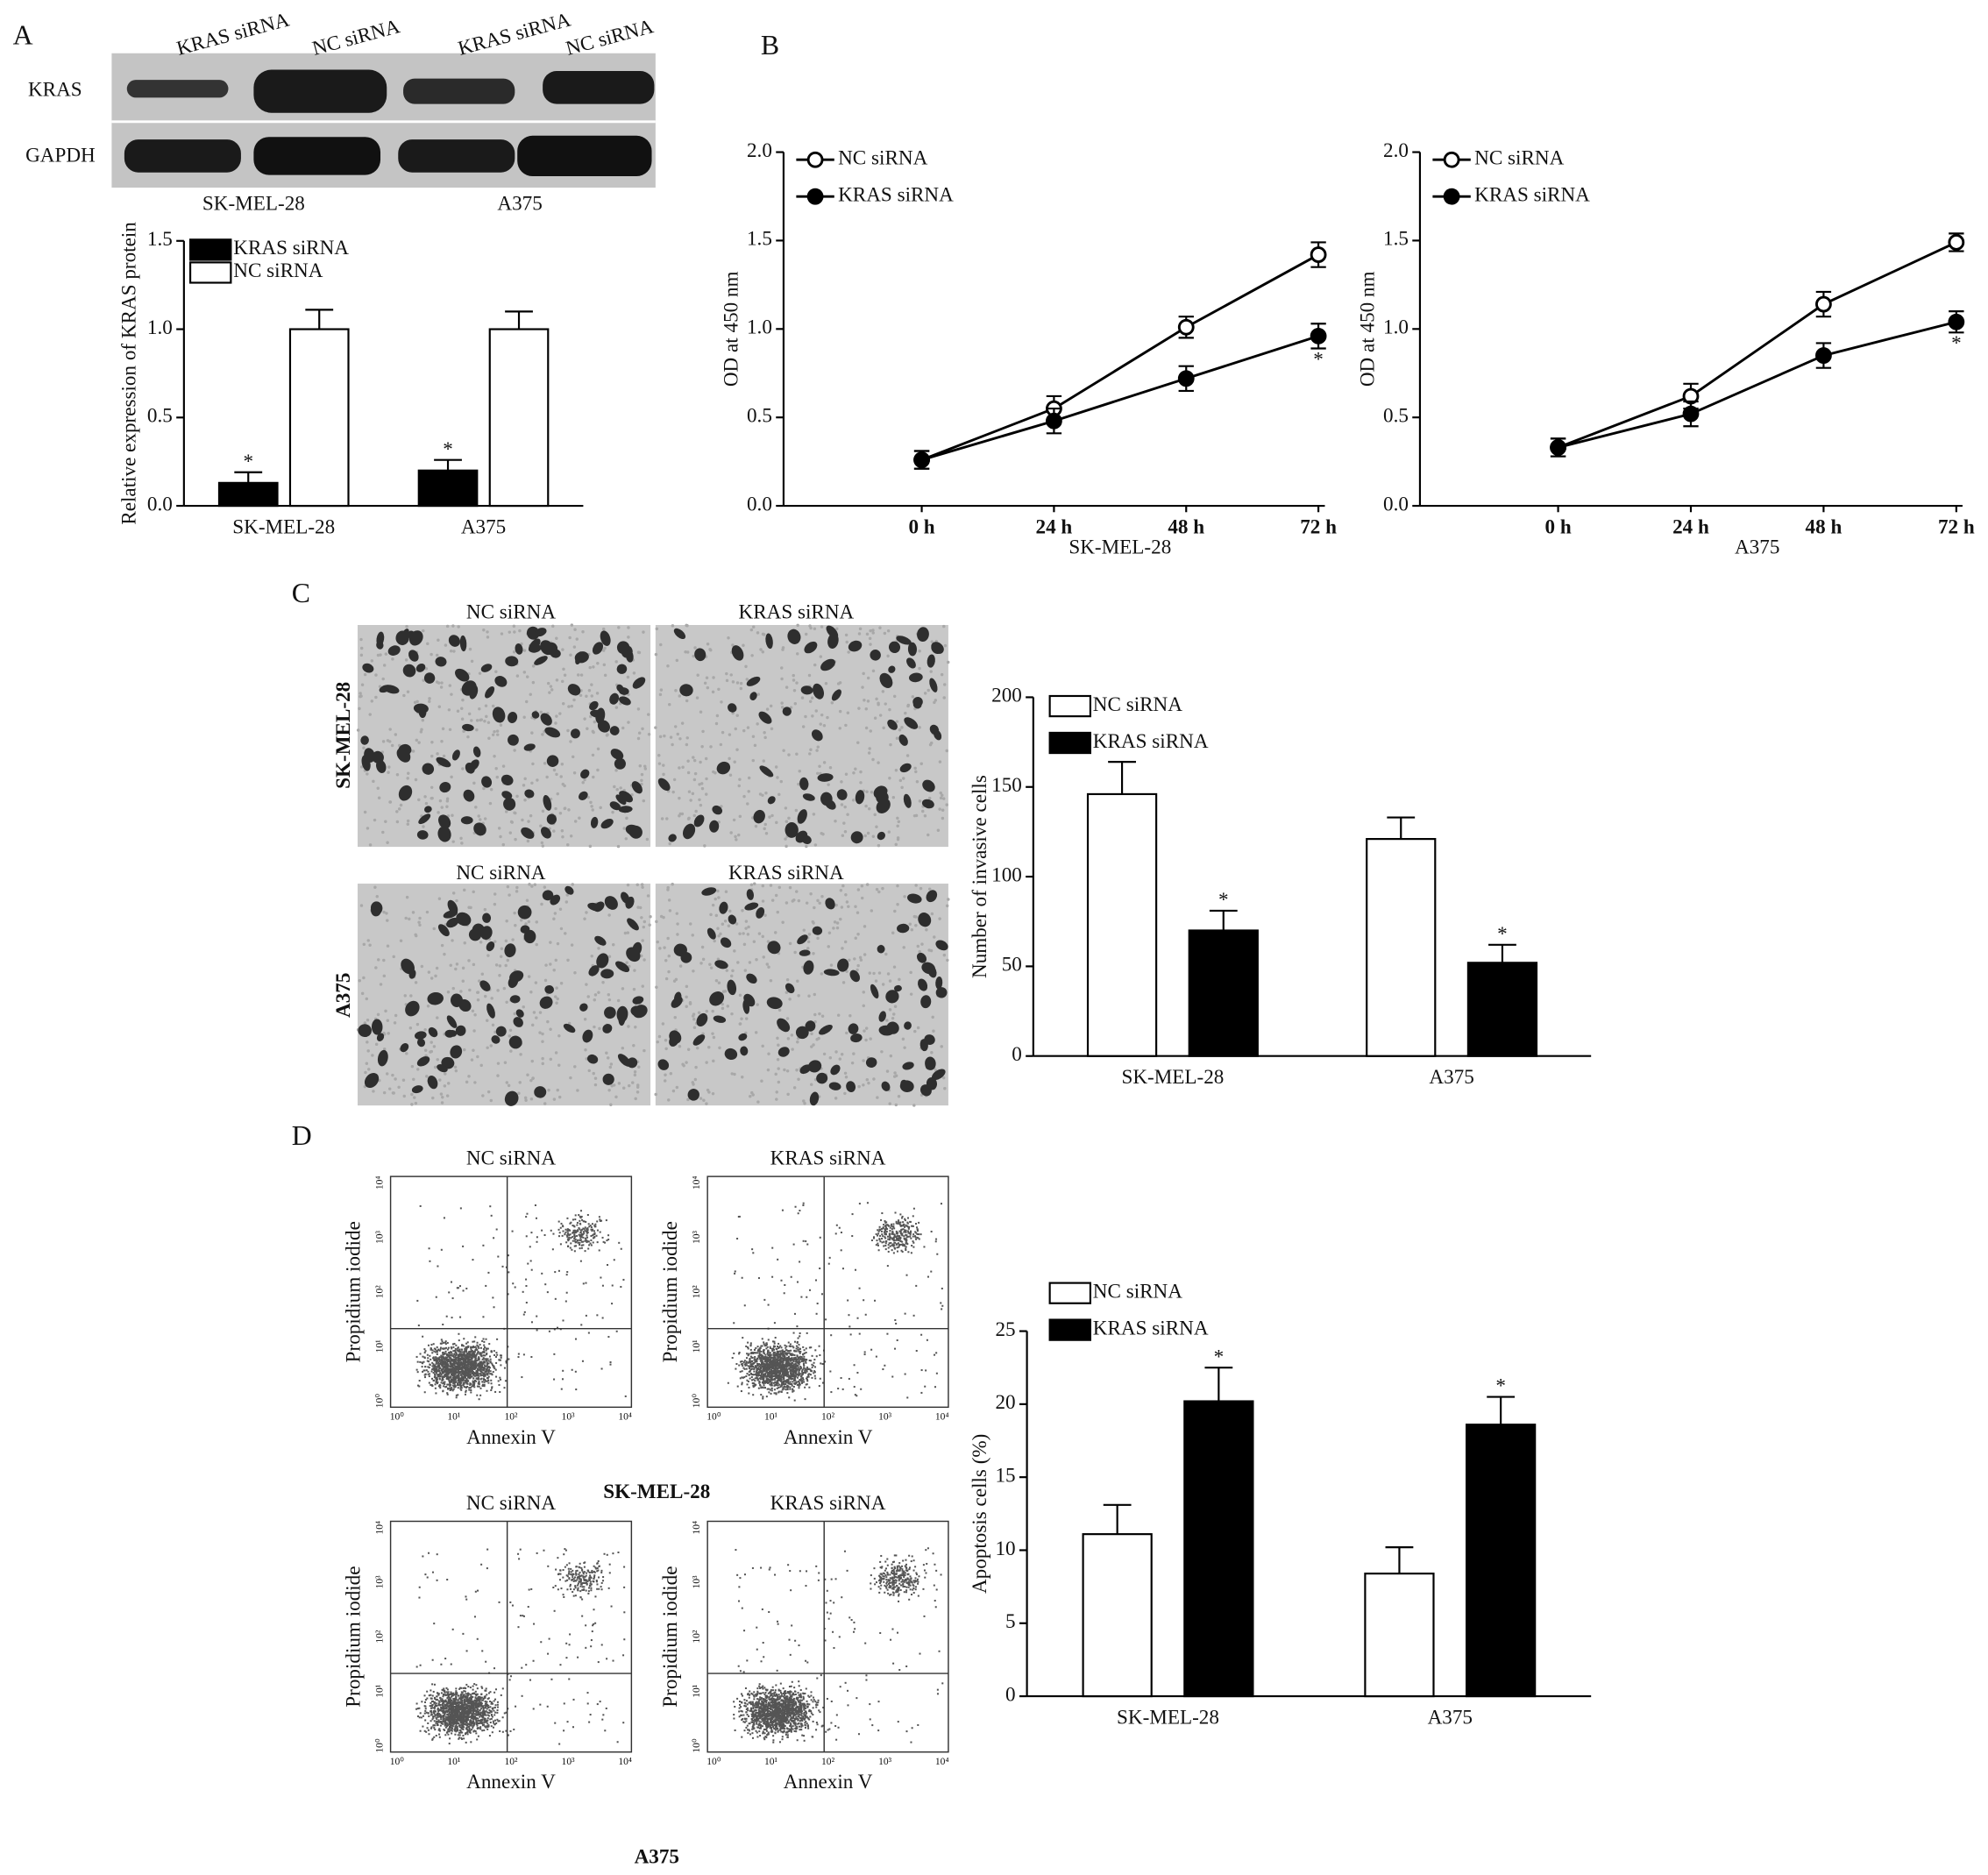 The width and height of the screenshot is (1988, 1875). Describe the element at coordinates (254, 204) in the screenshot. I see `cell-line-label: SK-MEL-28` at that location.